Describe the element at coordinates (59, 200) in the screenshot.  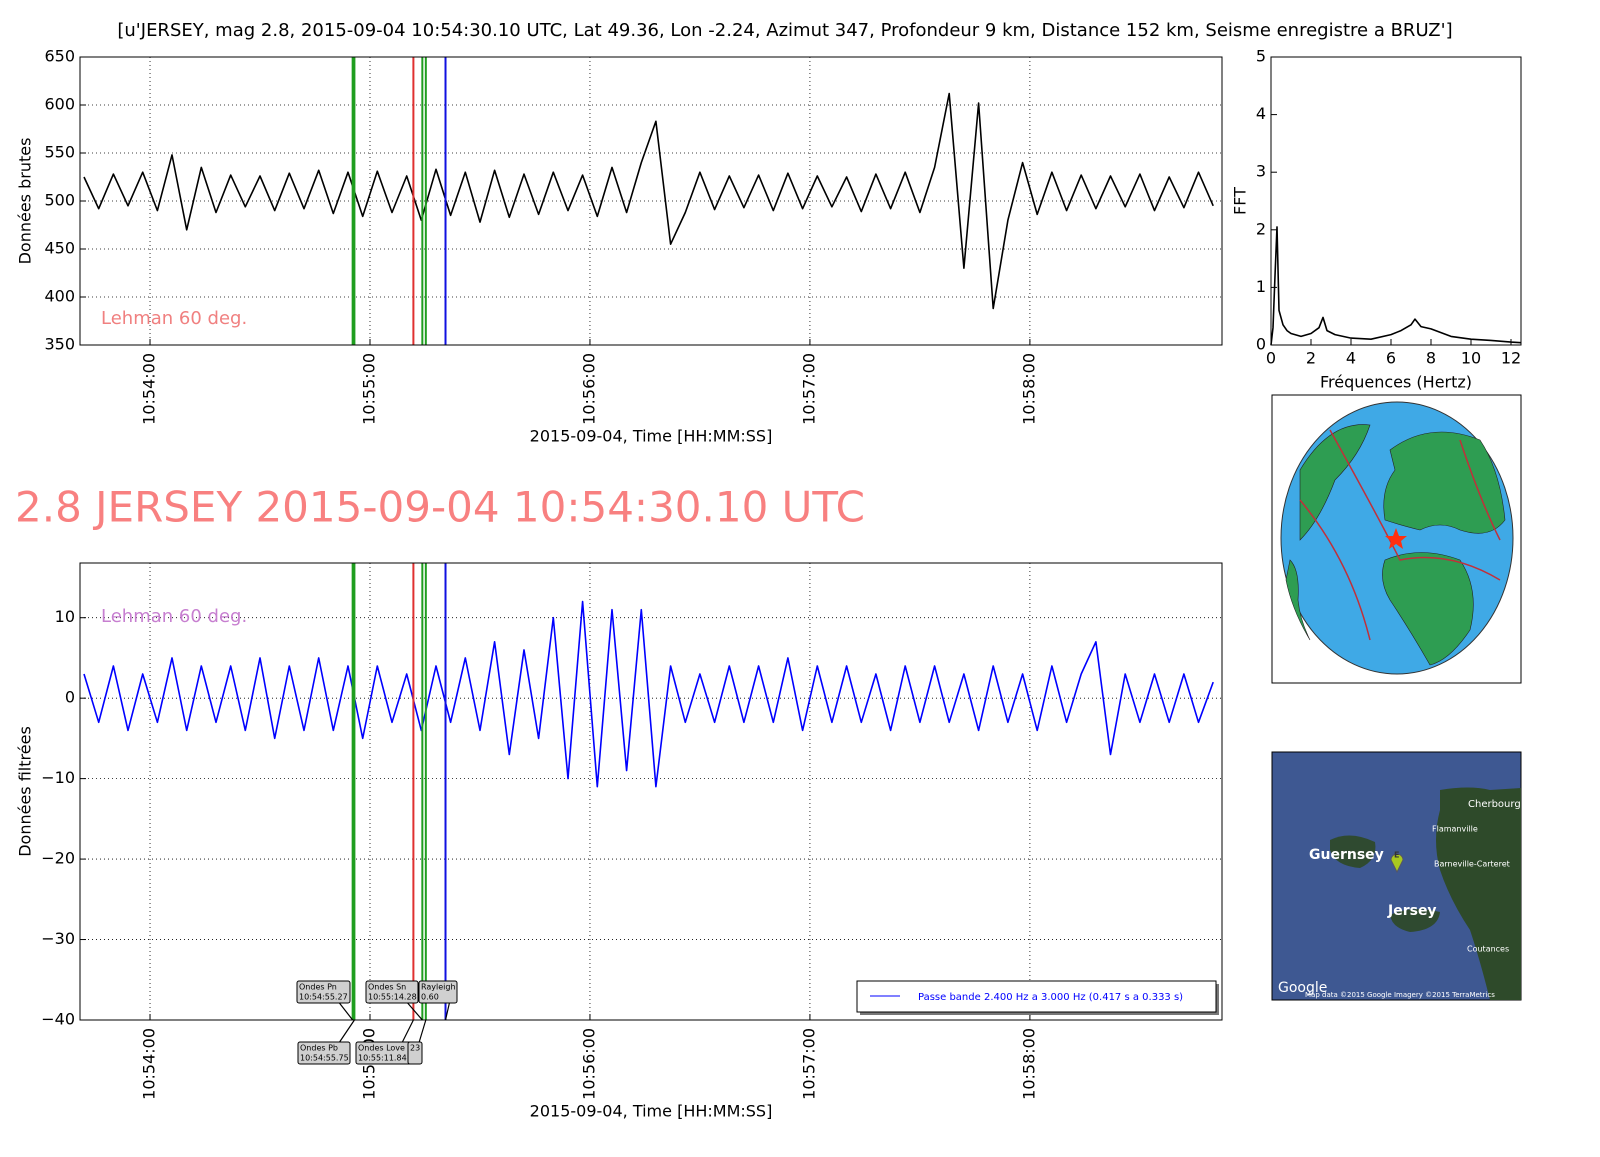
I see `y-tick-label: 500` at that location.